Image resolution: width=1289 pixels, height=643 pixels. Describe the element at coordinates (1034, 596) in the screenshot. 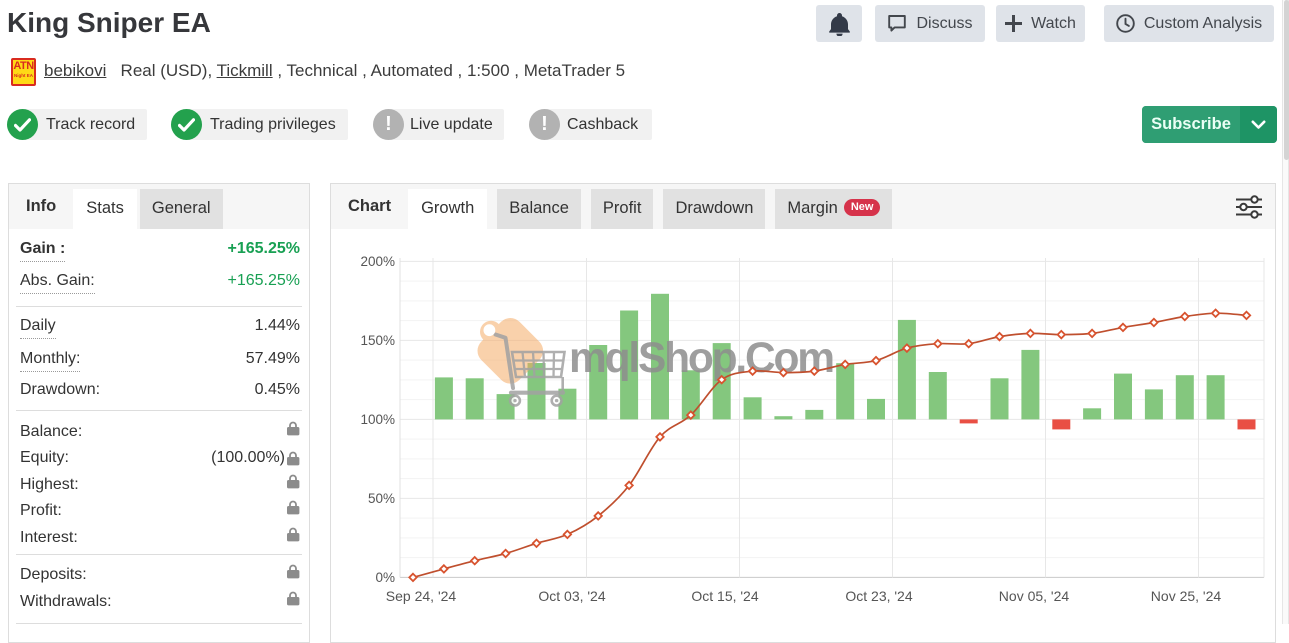

I see `svg-text: Nov 05, '24` at that location.